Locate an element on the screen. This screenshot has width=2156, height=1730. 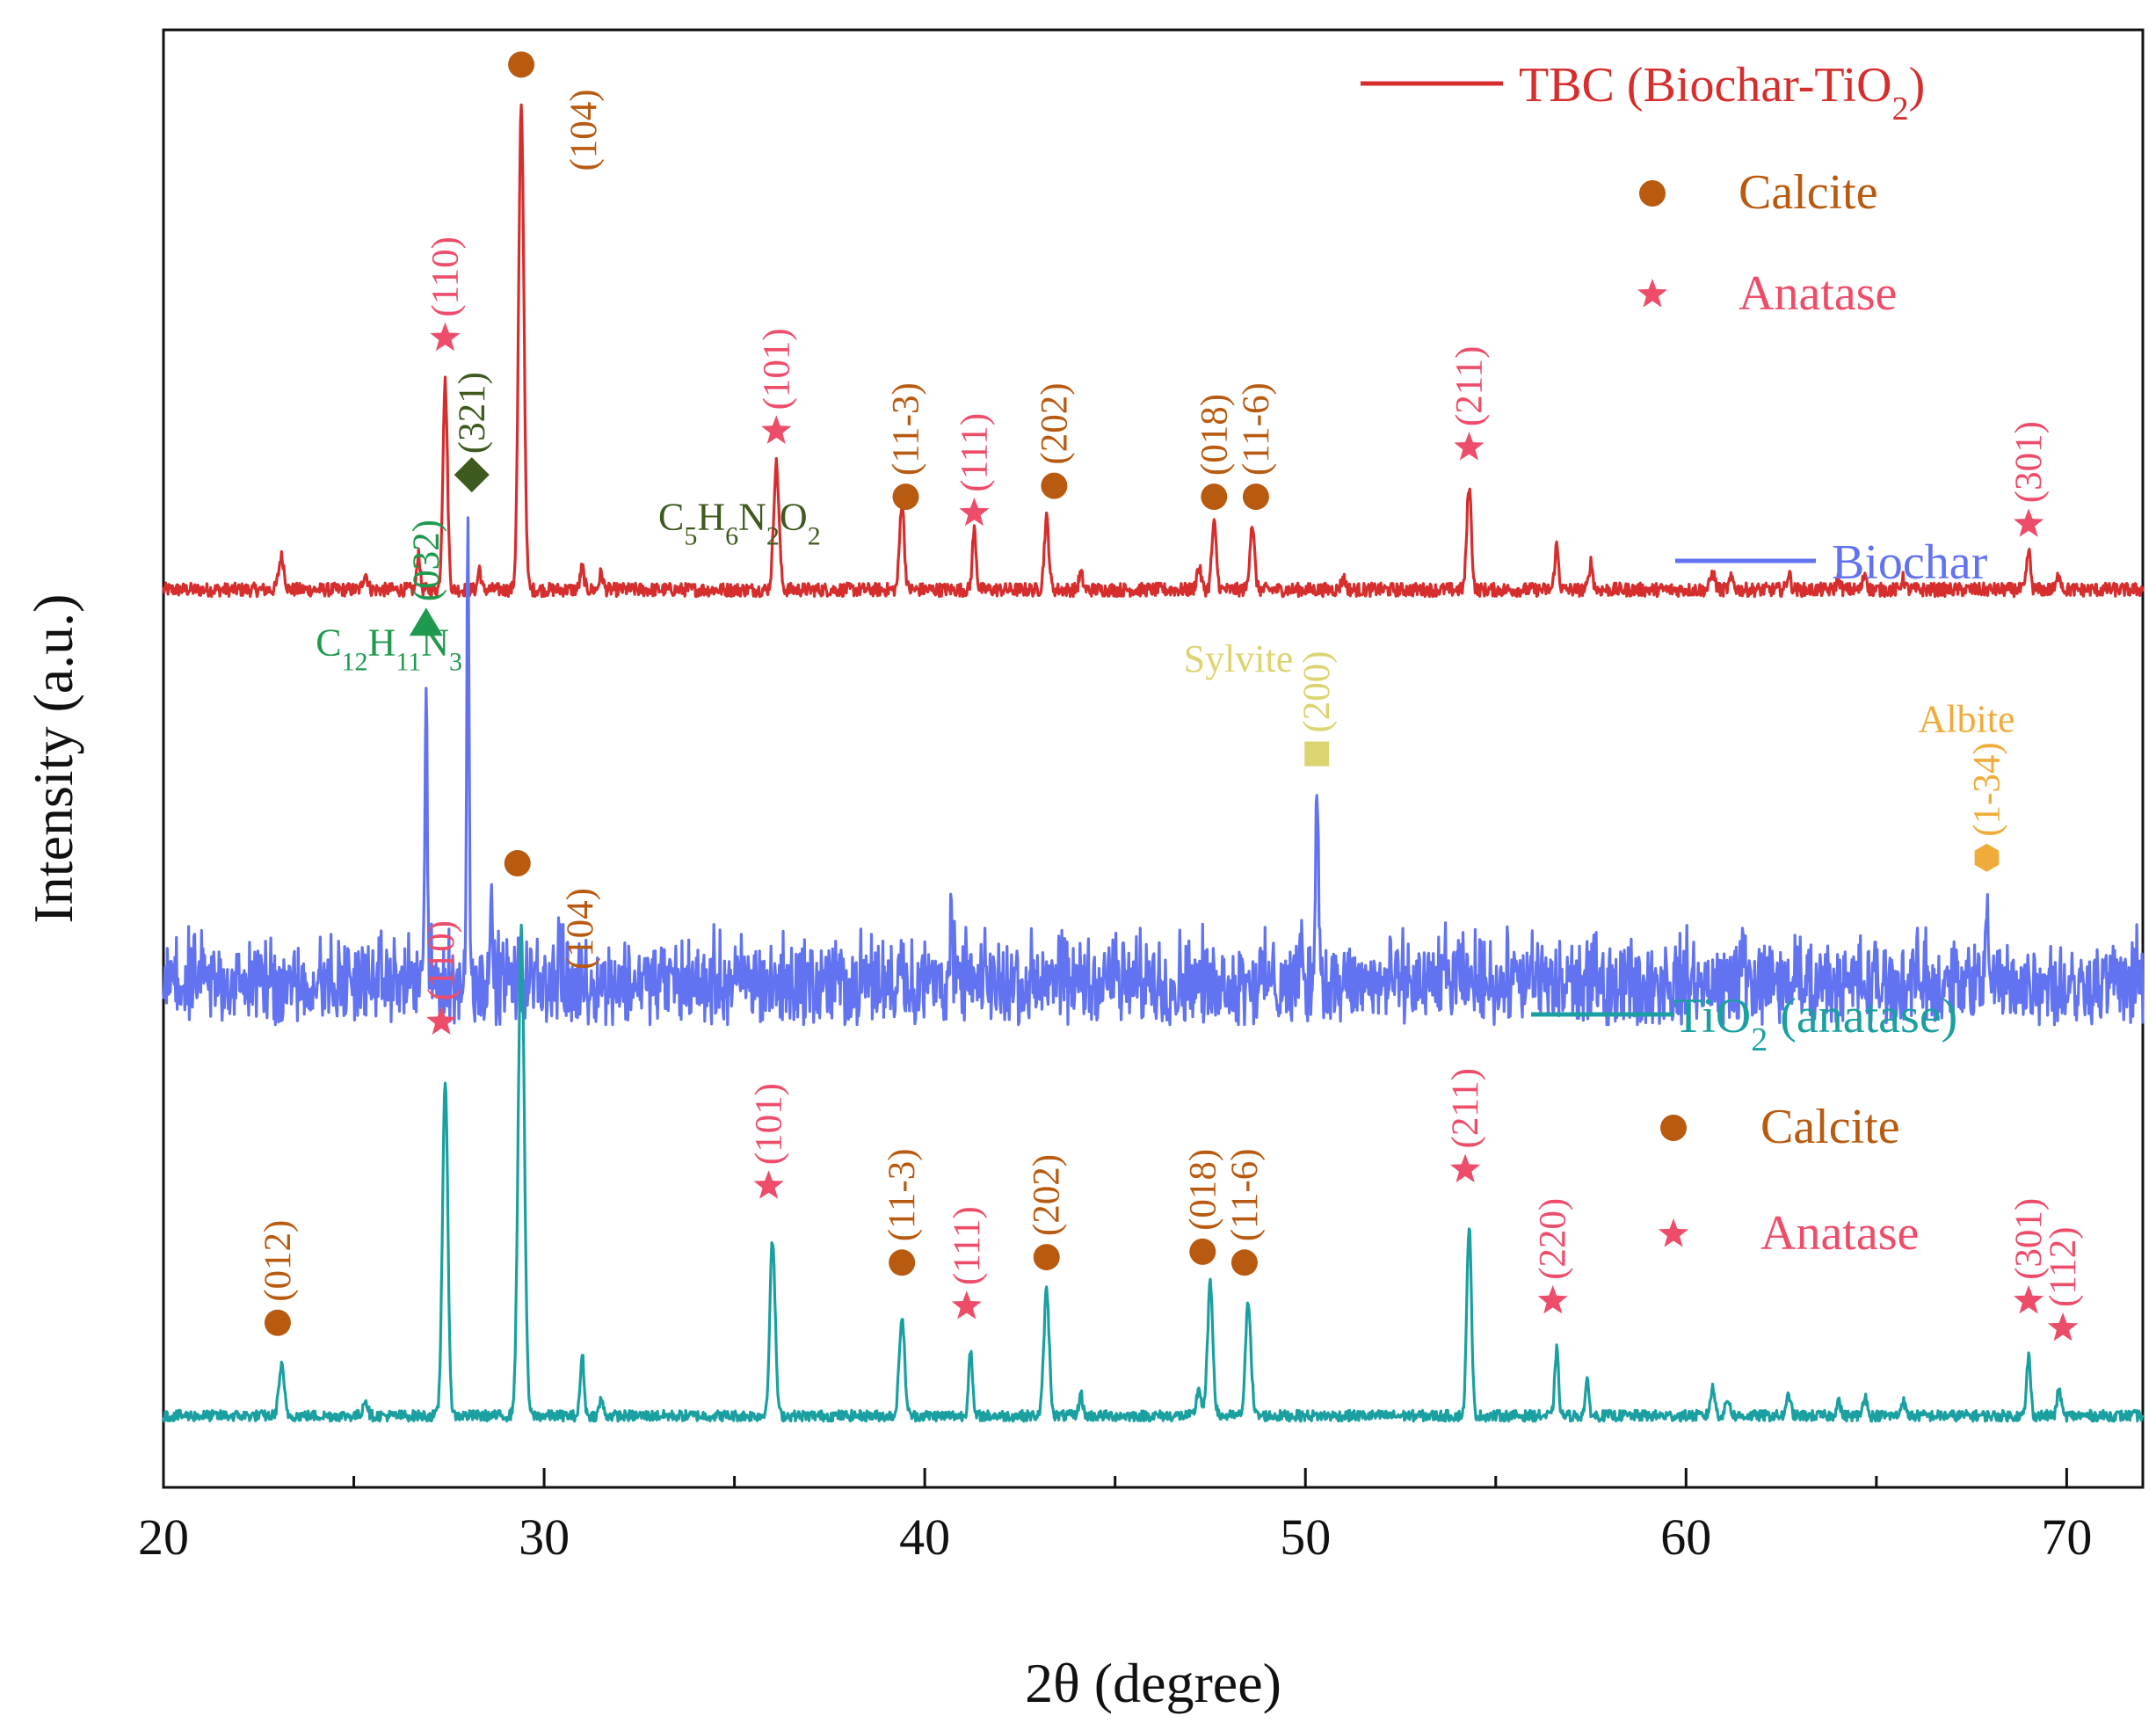
legend-item-label-0-0: Calcite is located at coordinates (1808, 192).